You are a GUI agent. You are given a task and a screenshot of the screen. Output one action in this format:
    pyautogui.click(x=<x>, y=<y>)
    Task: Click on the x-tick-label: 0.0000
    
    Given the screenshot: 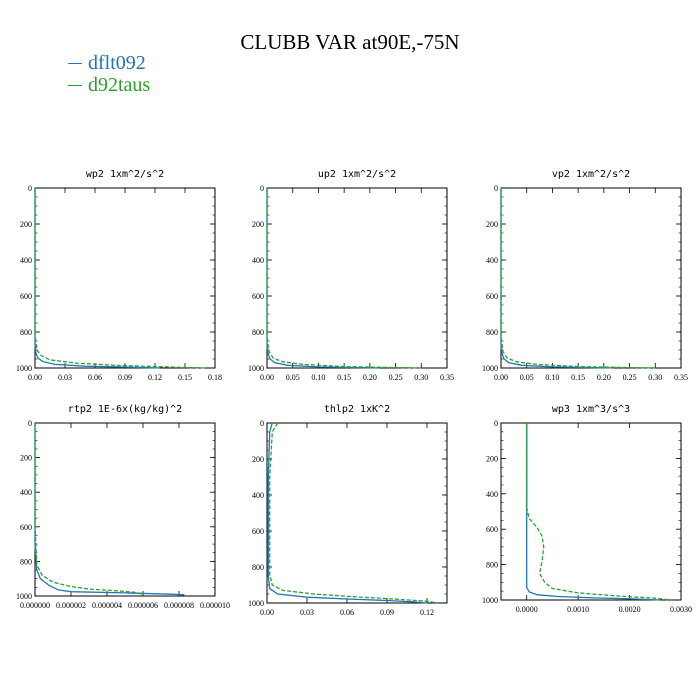 What is the action you would take?
    pyautogui.click(x=527, y=609)
    